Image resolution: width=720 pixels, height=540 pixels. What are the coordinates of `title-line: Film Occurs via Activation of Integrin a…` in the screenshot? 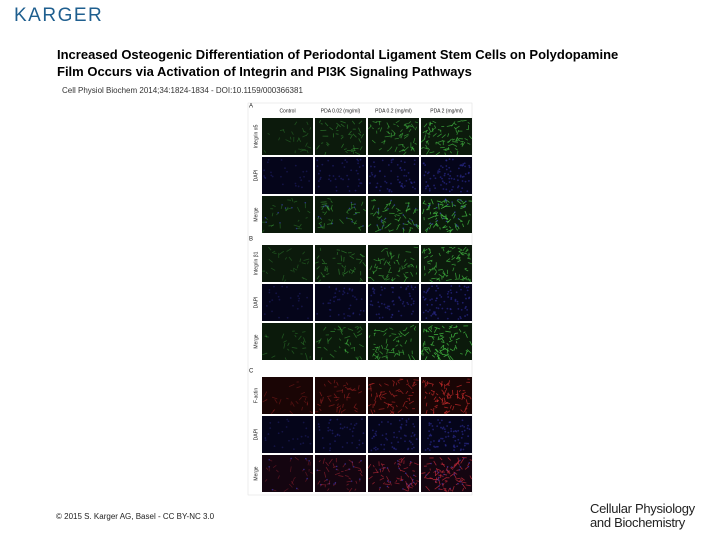 It's located at (264, 71).